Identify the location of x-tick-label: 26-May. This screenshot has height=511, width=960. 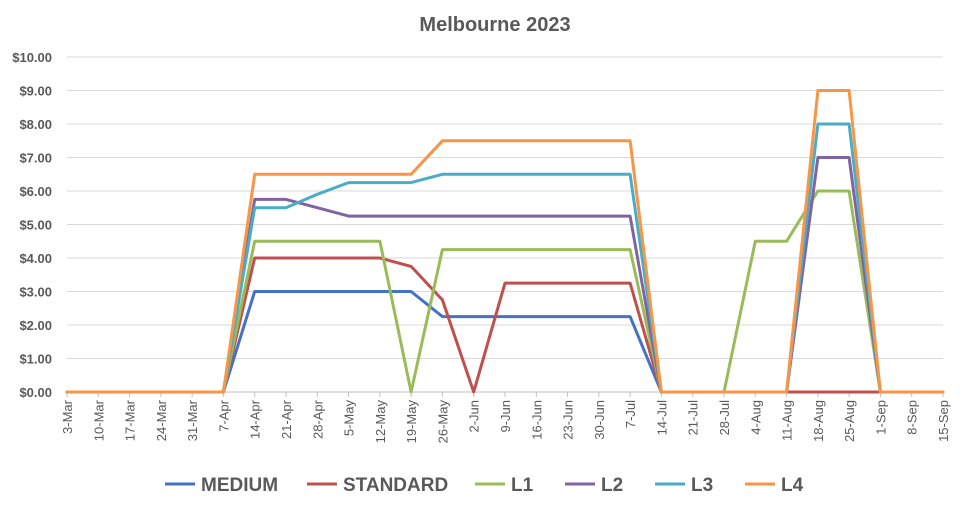
(442, 422).